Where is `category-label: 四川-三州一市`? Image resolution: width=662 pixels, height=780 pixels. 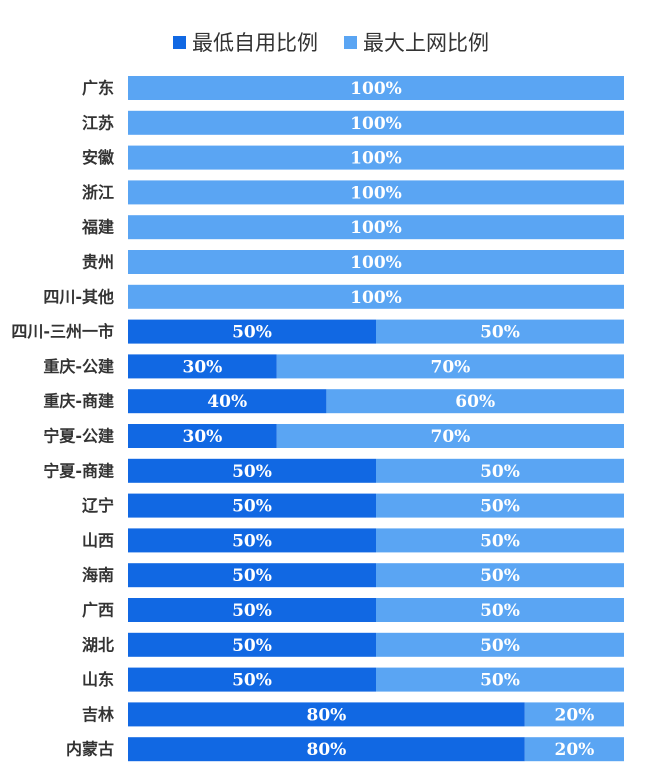 category-label: 四川-三州一市 is located at coordinates (62, 331).